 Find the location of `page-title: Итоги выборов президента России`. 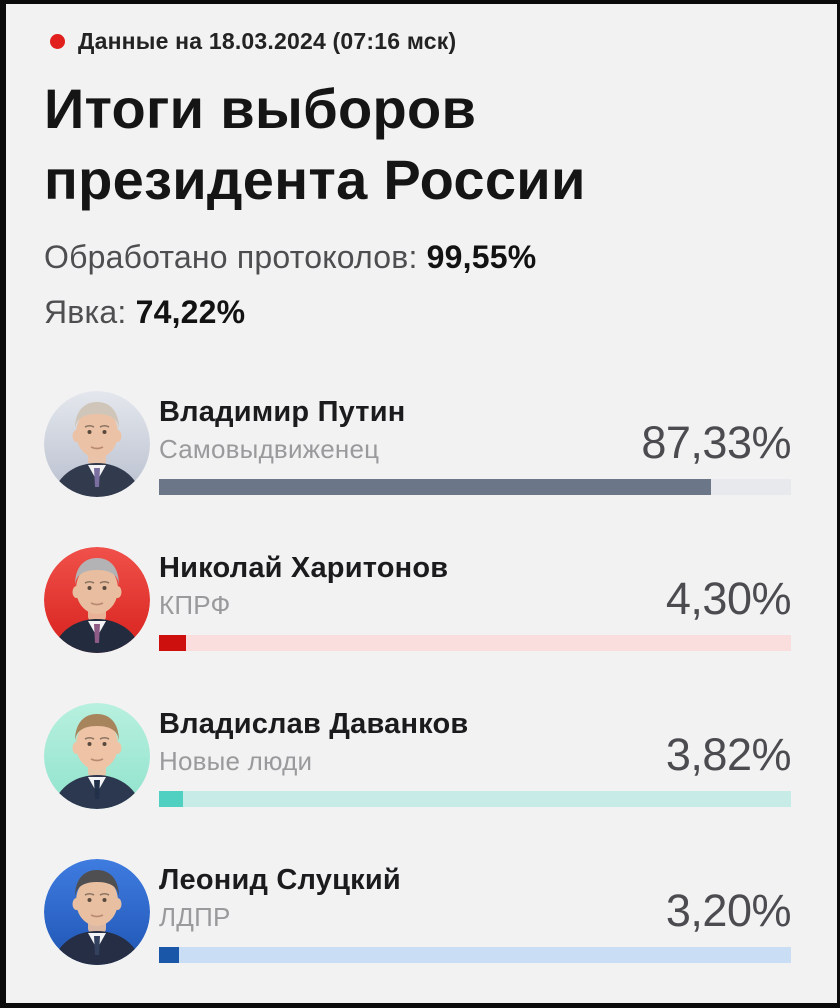

page-title: Итоги выборов президента России is located at coordinates (417, 144).